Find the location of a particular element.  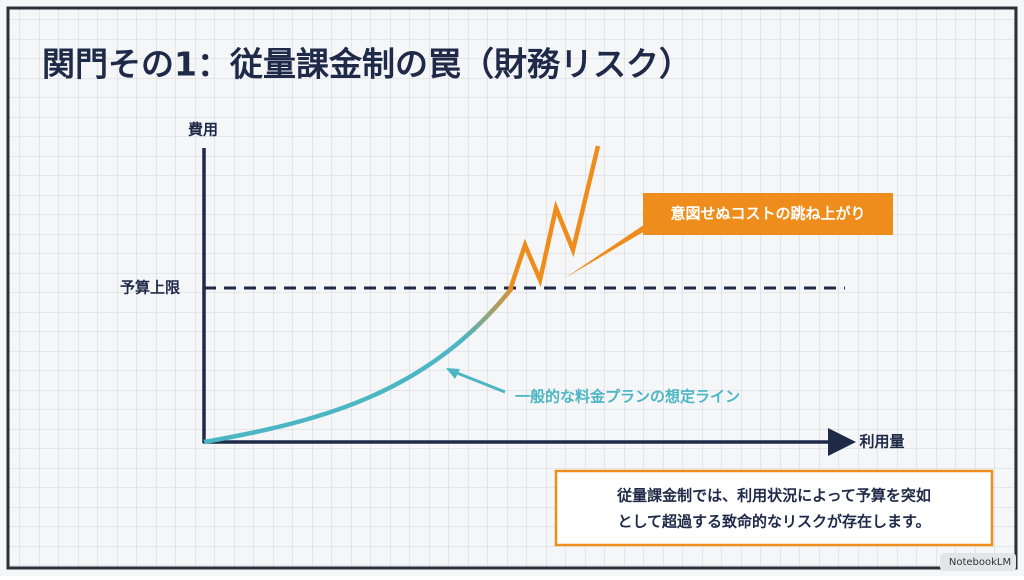

expected-annotation: 一般的な料金プランの想定ライン is located at coordinates (627, 397).